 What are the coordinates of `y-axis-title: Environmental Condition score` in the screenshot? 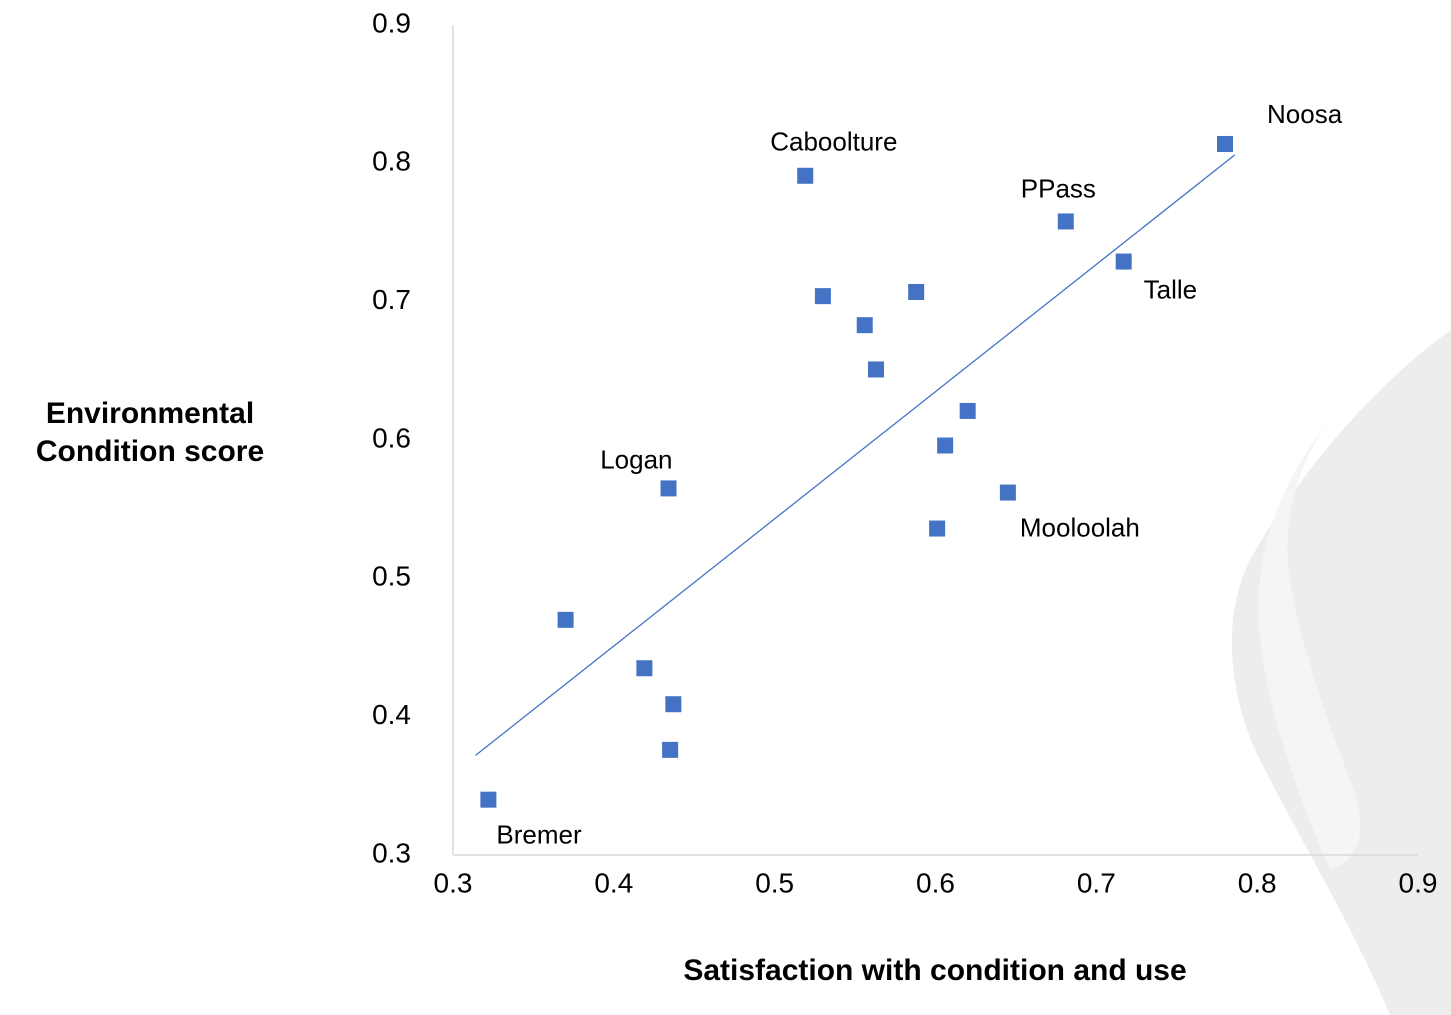 It's located at (150, 432).